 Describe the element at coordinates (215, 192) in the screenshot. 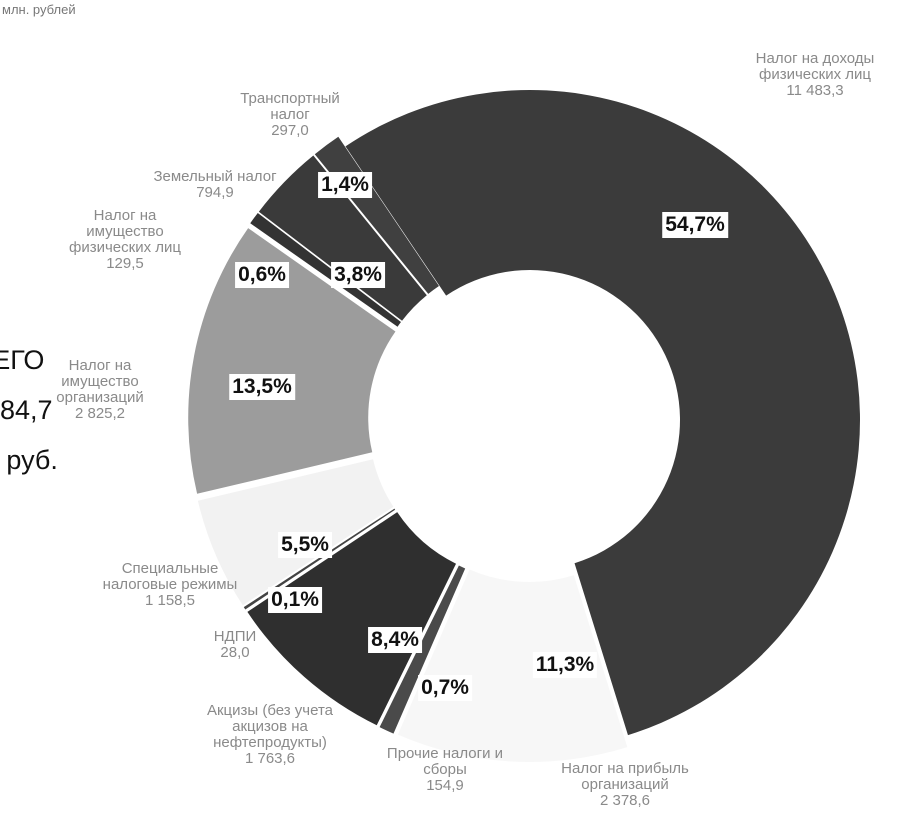

I see `value-label: 794,9` at that location.